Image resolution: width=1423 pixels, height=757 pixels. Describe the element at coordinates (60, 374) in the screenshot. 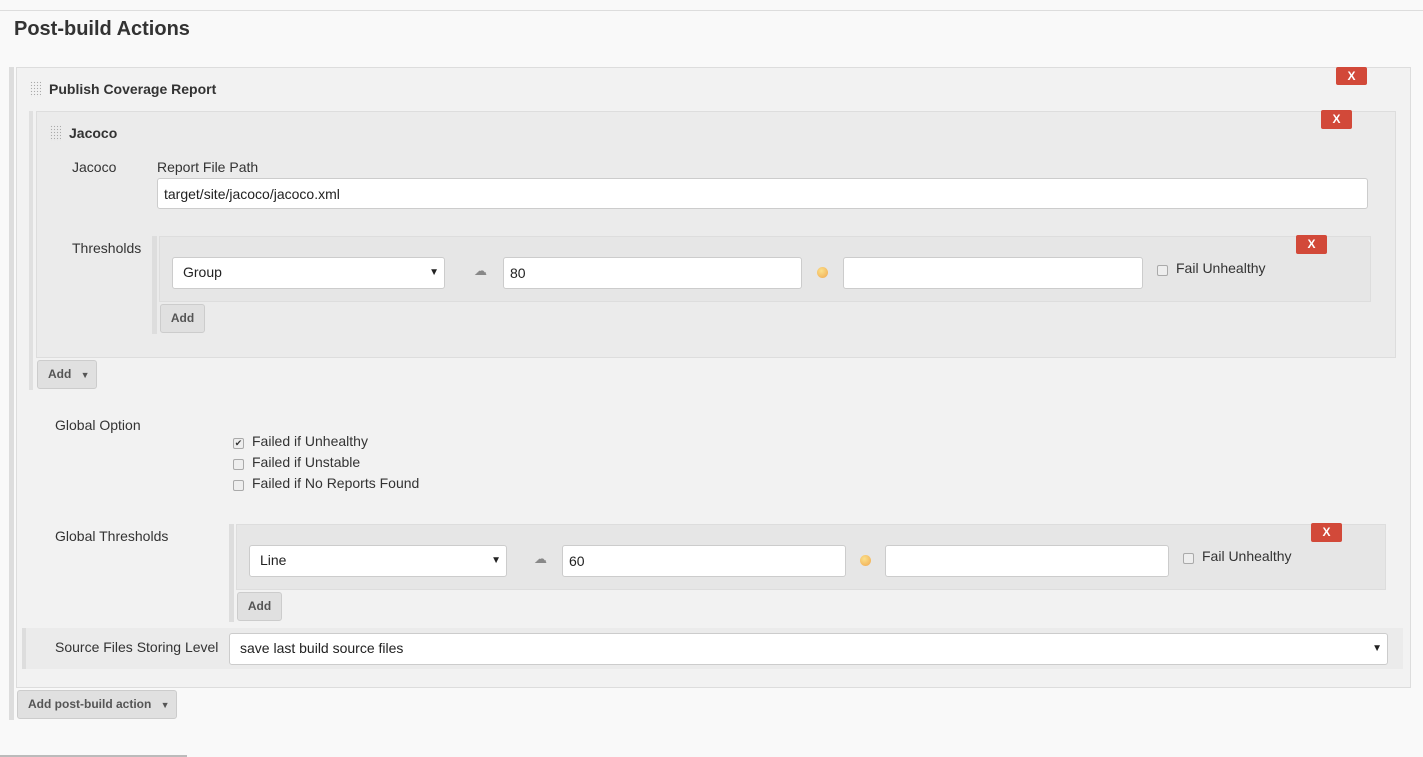

I see `button-label: Add` at that location.